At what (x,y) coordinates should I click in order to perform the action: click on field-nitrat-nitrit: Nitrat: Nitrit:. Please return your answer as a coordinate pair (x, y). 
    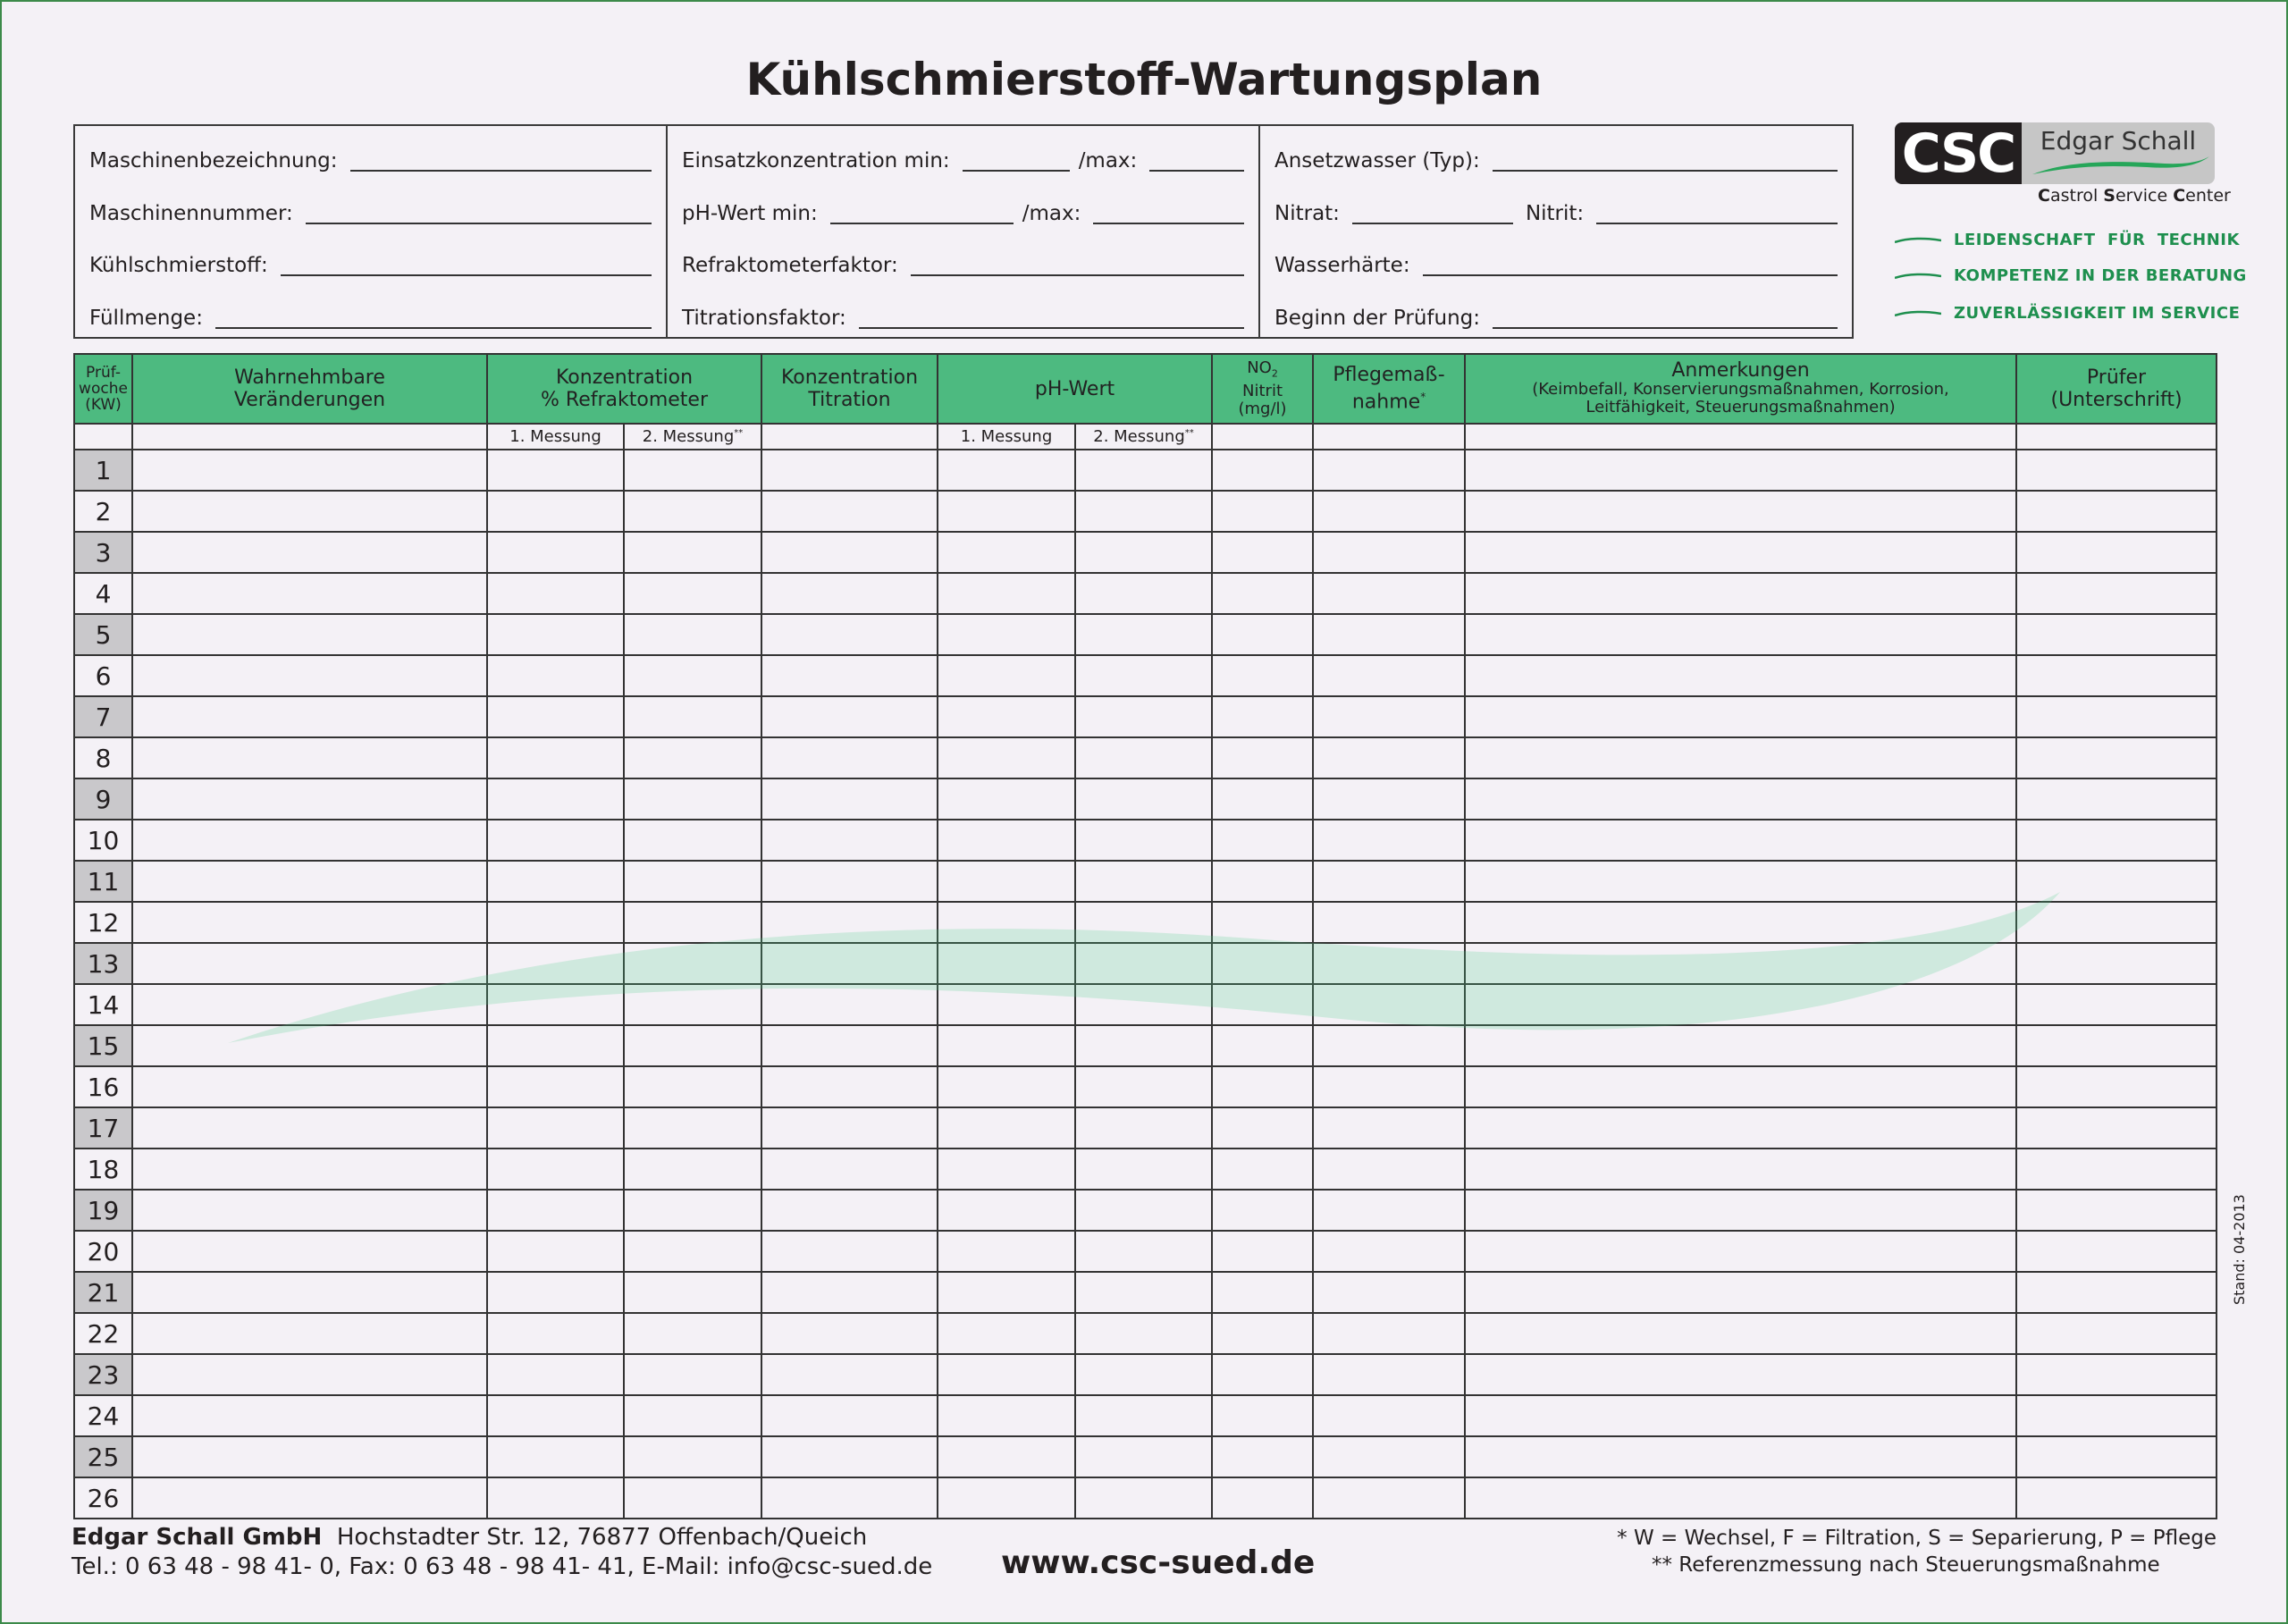
    Looking at the image, I should click on (1556, 214).